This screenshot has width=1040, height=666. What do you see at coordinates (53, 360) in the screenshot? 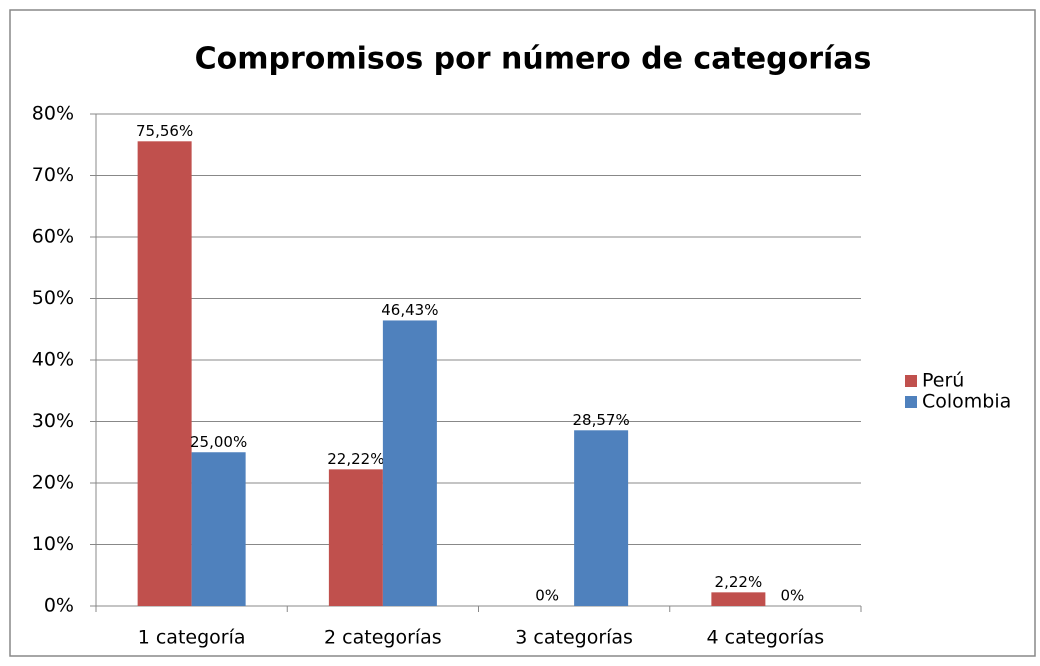
I see `y-tick-label: 40%` at bounding box center [53, 360].